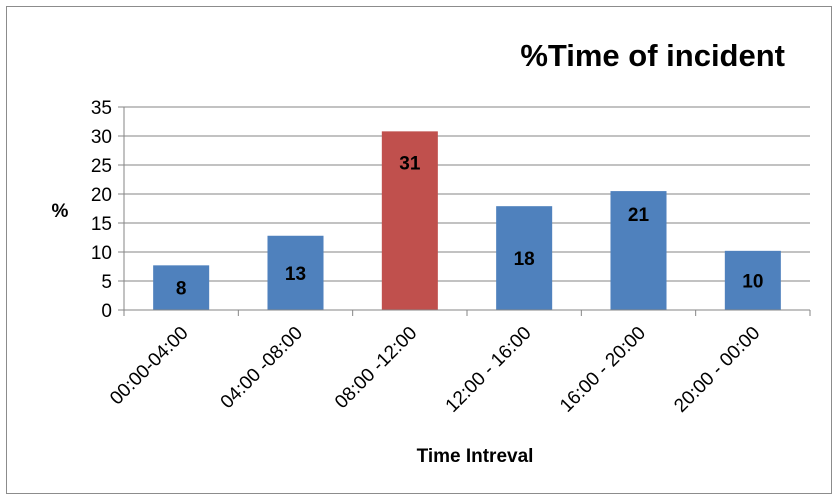  Describe the element at coordinates (101, 108) in the screenshot. I see `y-tick-label: 35` at that location.